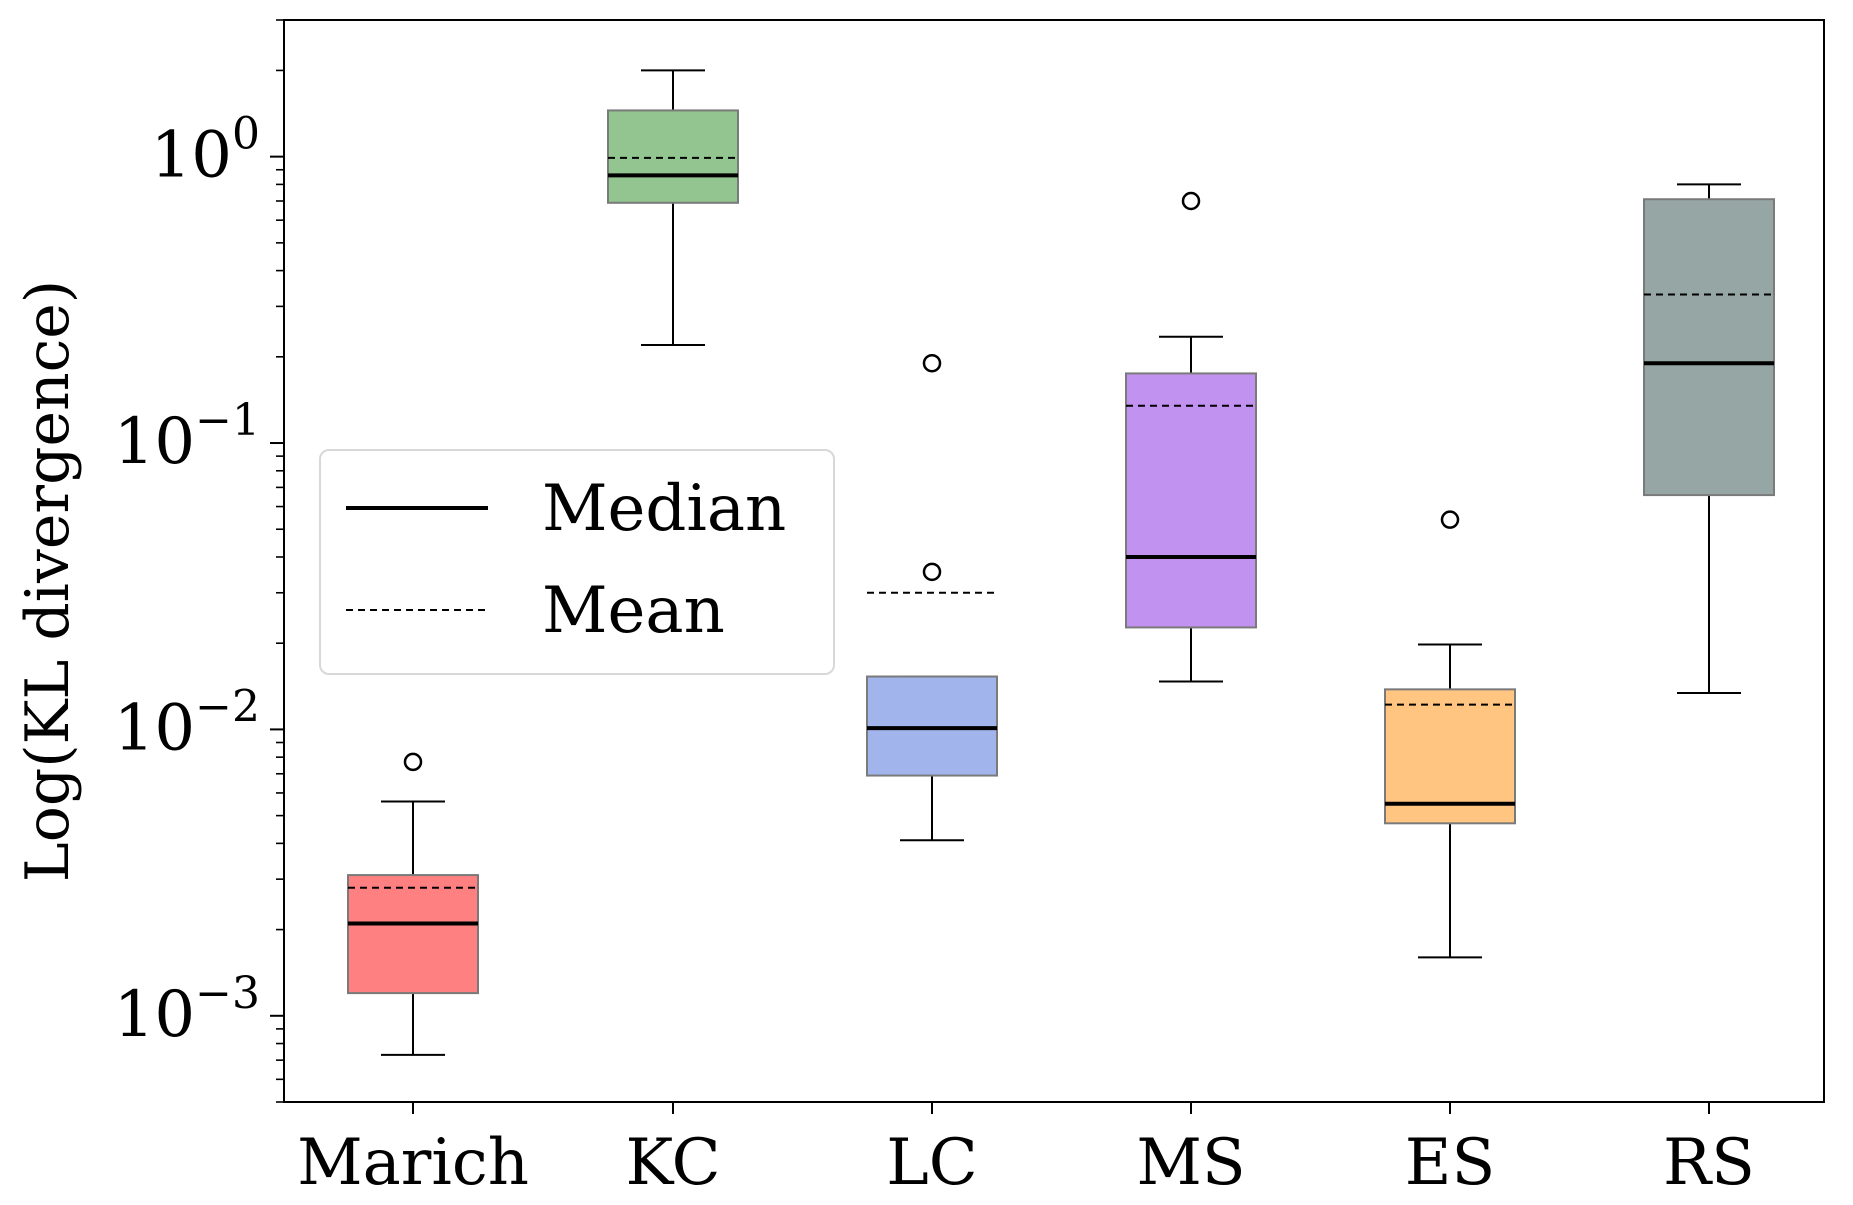 This screenshot has height=1205, width=1853. Describe the element at coordinates (672, 1163) in the screenshot. I see `x-tick-label: KC` at that location.